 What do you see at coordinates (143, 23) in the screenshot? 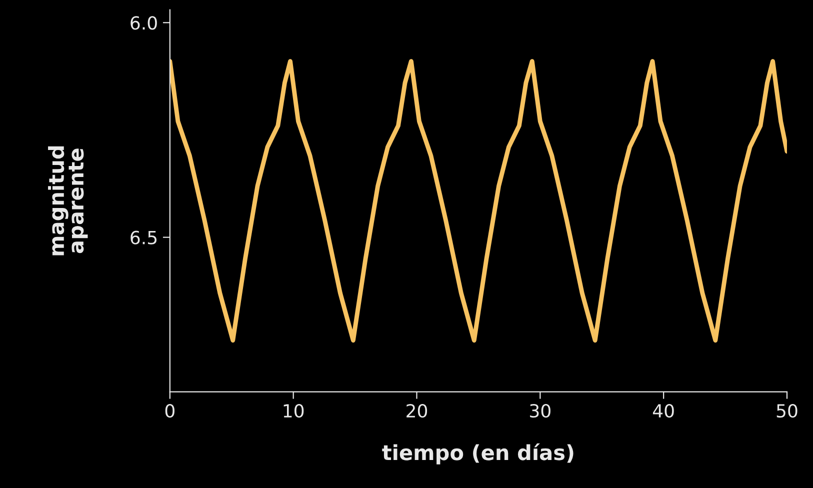
I see `y-tick-label: 6.0` at bounding box center [143, 23].